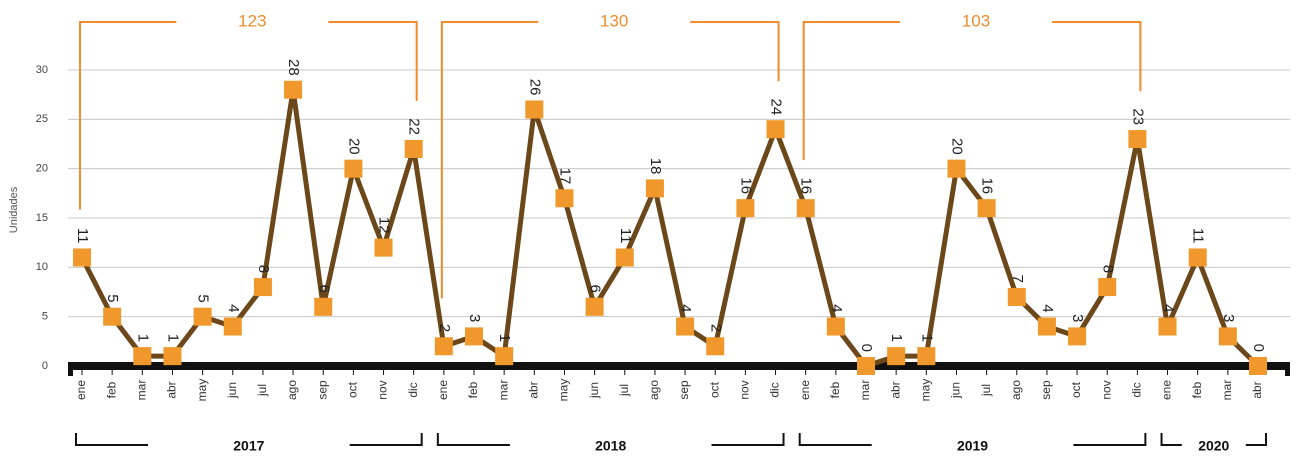  Describe the element at coordinates (972, 446) in the screenshot. I see `year-label: 2019` at that location.